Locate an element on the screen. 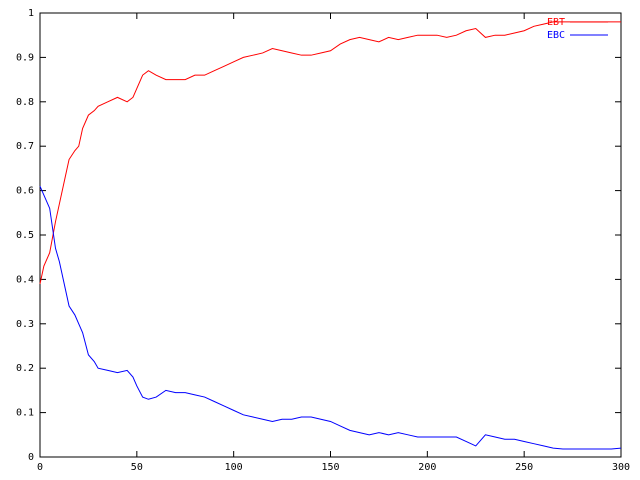 This screenshot has width=640, height=480. x-tick-label: 50 is located at coordinates (137, 467).